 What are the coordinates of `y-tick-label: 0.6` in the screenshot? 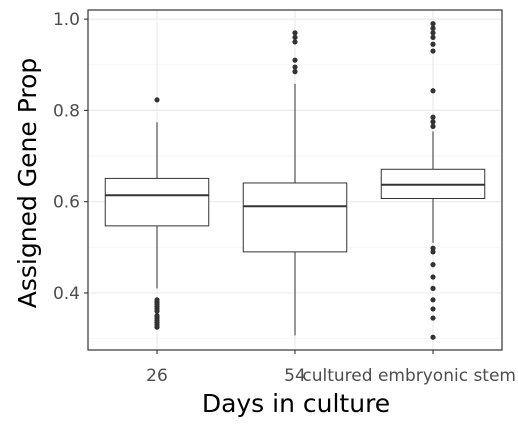 It's located at (66, 203).